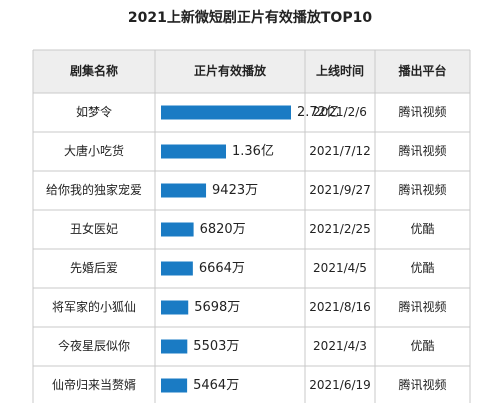 This screenshot has height=407, width=500. I want to click on header-cell: 剧集名称, so click(94, 70).